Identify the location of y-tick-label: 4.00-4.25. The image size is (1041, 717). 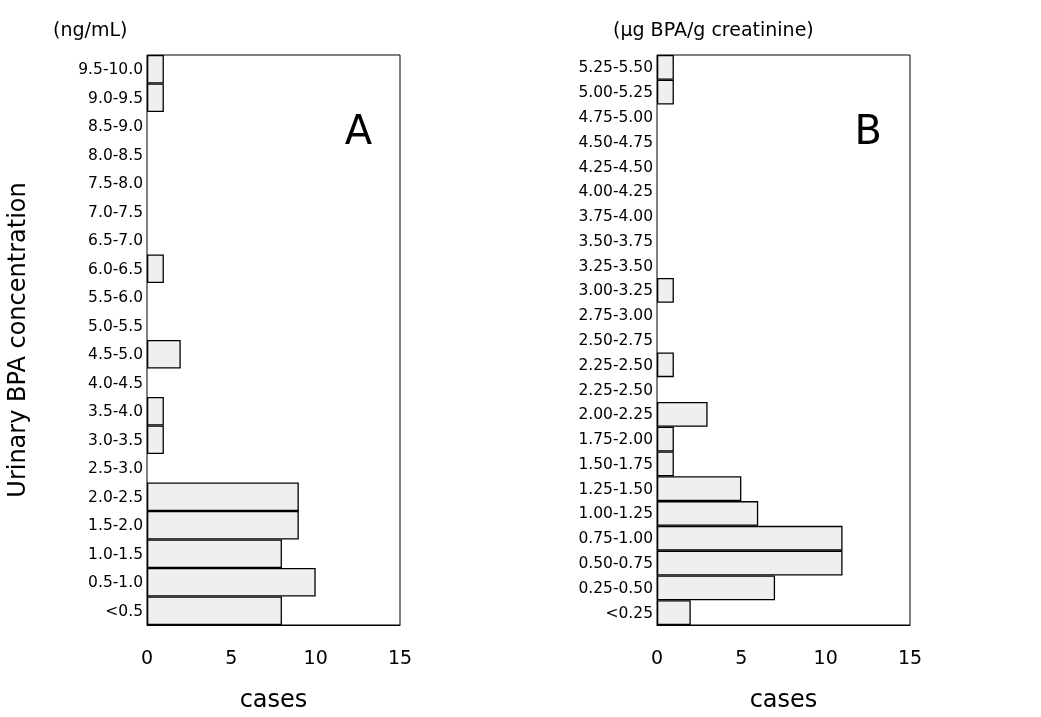
(615, 191).